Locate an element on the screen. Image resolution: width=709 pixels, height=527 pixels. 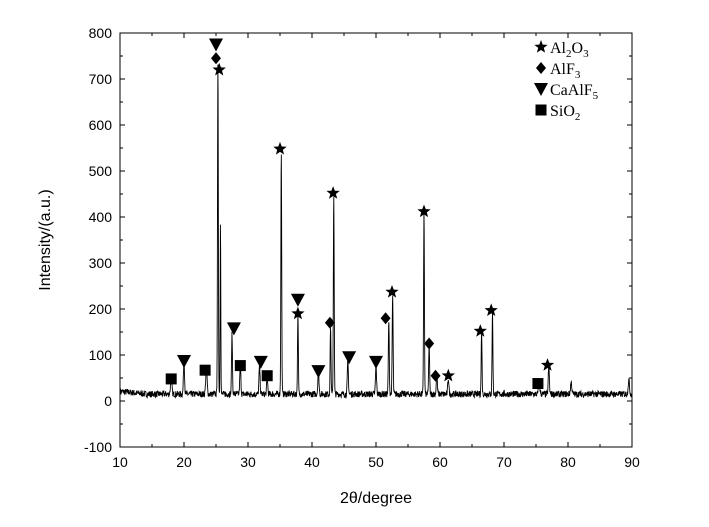
y-tick-label: 400 is located at coordinates (101, 217).